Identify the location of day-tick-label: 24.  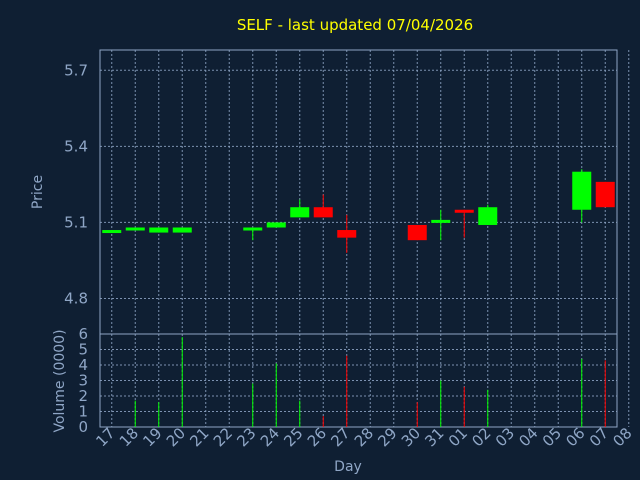
(270, 437).